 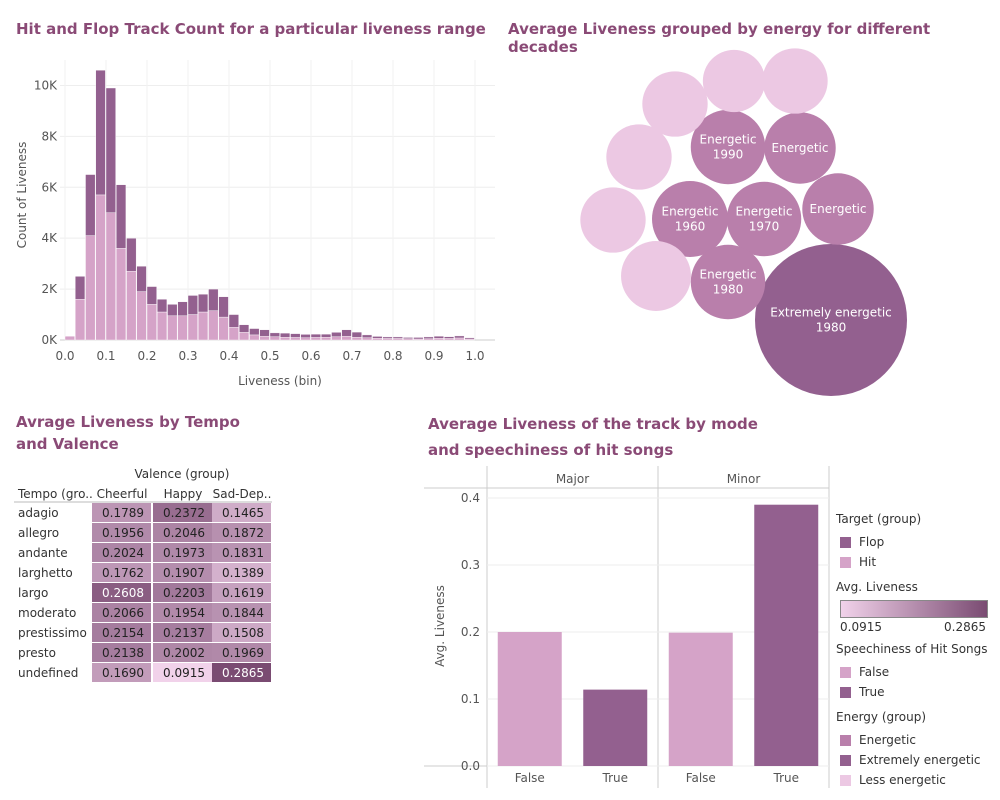 What do you see at coordinates (243, 673) in the screenshot?
I see `cell-value: 0.2865` at bounding box center [243, 673].